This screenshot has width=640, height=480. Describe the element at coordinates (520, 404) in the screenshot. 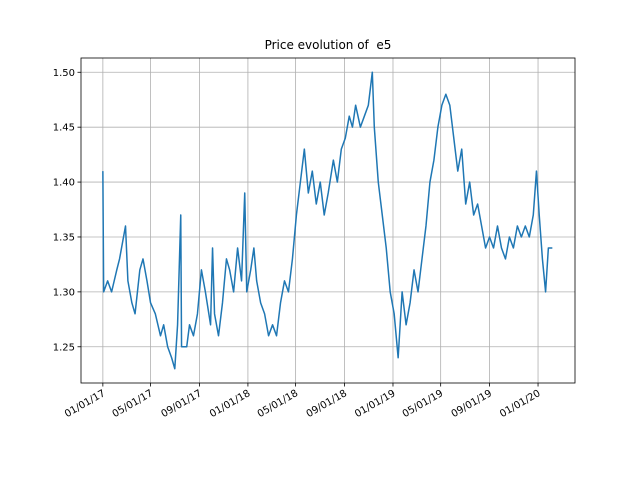

I see `x-tick-label: 01/01/20` at that location.